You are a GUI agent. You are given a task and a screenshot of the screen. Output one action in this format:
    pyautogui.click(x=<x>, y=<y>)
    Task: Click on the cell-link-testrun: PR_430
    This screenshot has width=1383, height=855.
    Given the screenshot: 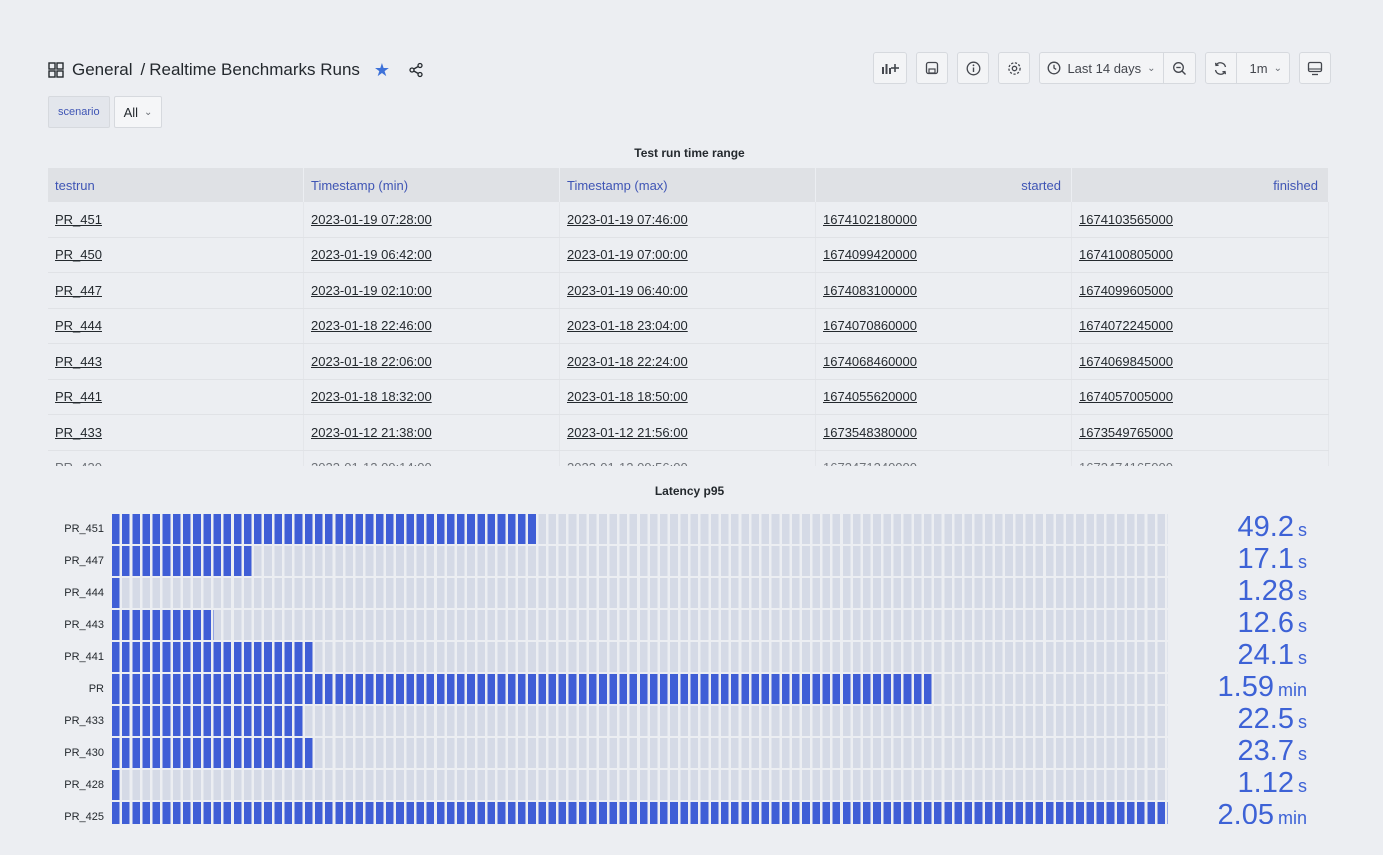 What is the action you would take?
    pyautogui.click(x=78, y=463)
    